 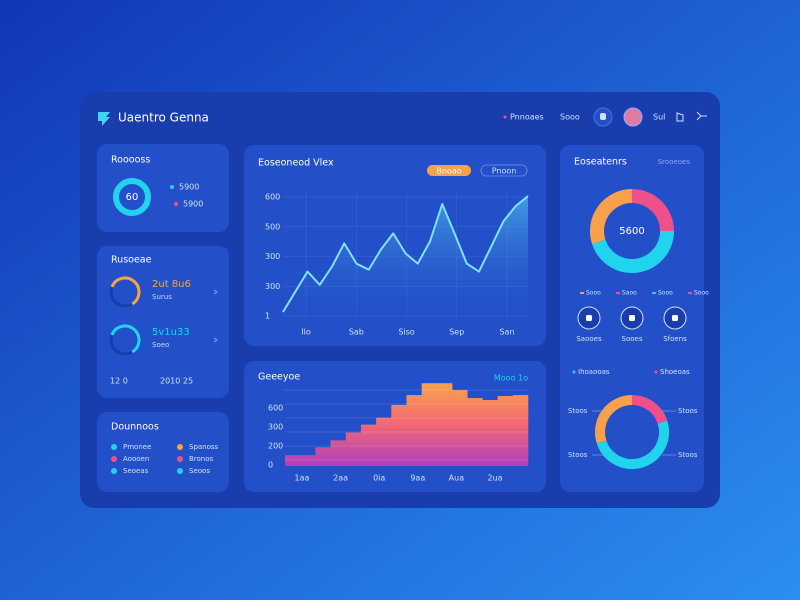 I want to click on action-label: Sfoens, so click(x=675, y=339).